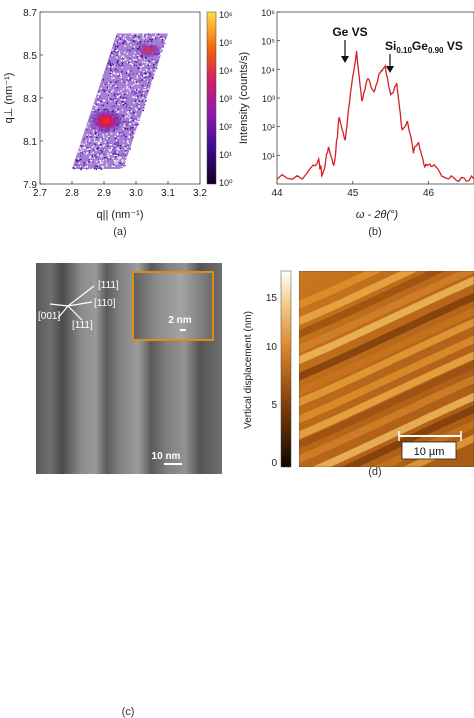 The image size is (474, 718). I want to click on ylabel-b: Intensity (counts/s), so click(244, 98).